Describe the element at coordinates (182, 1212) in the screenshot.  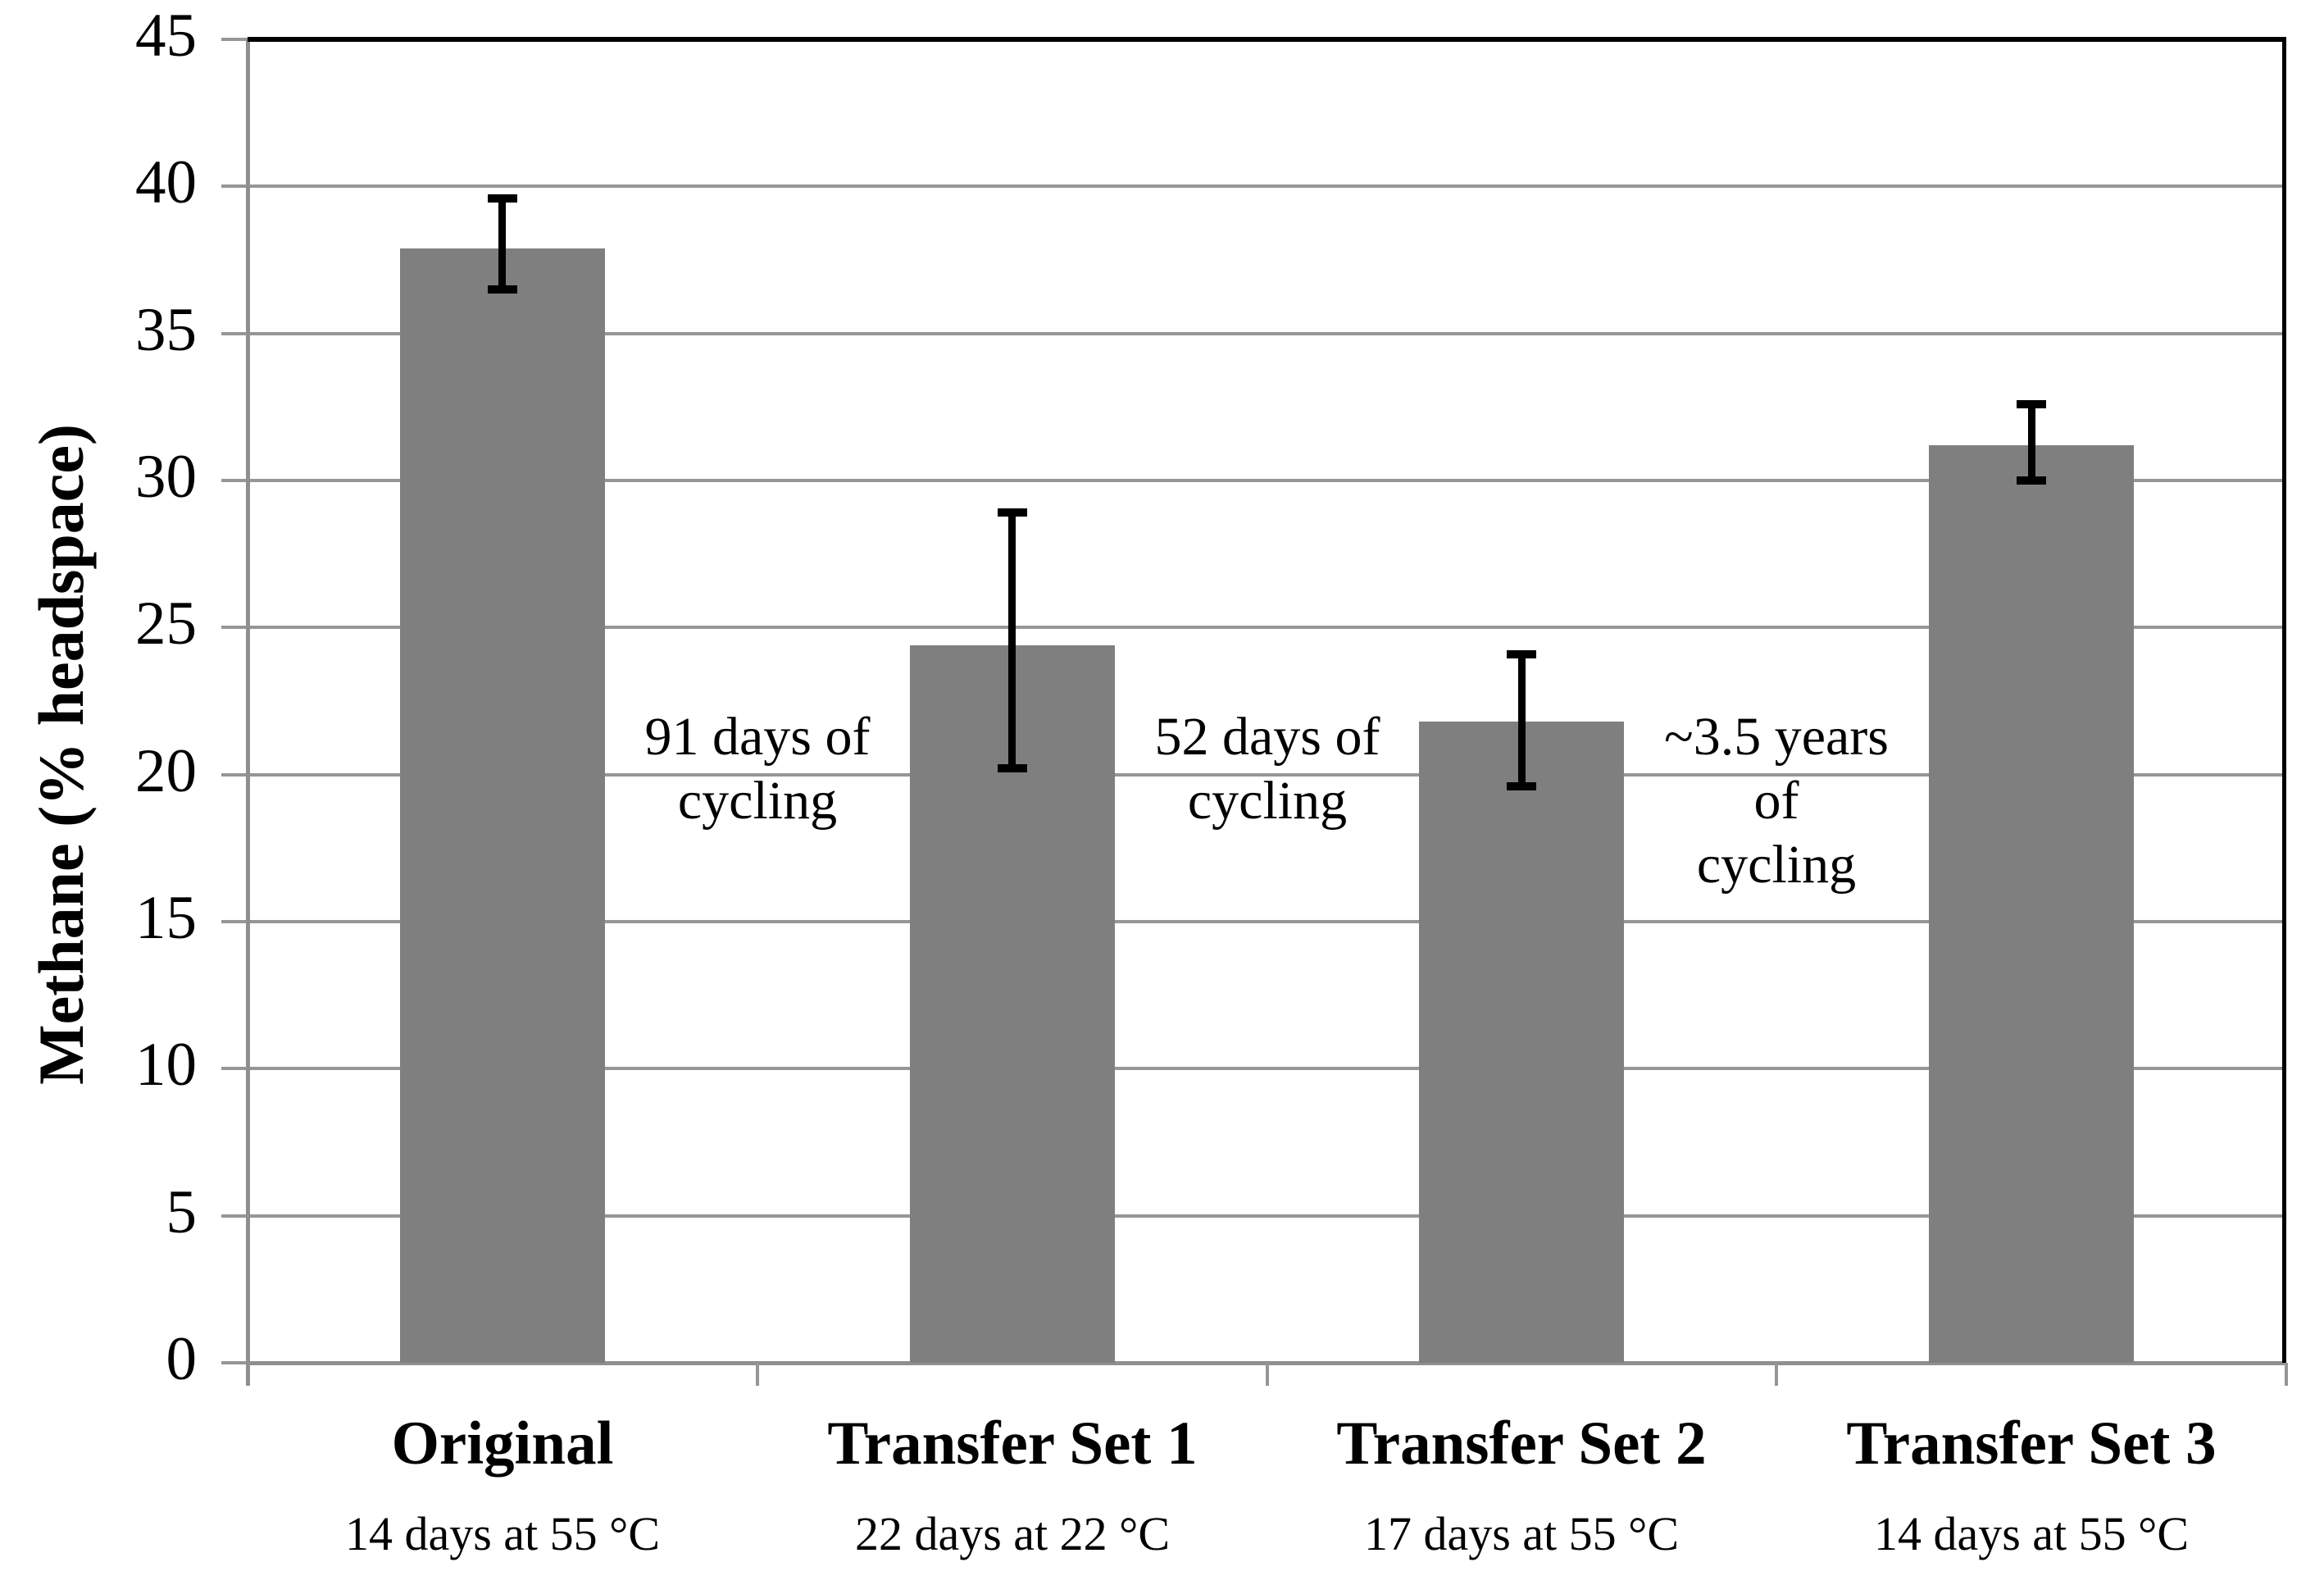
I see `y-tick-label: 5` at that location.